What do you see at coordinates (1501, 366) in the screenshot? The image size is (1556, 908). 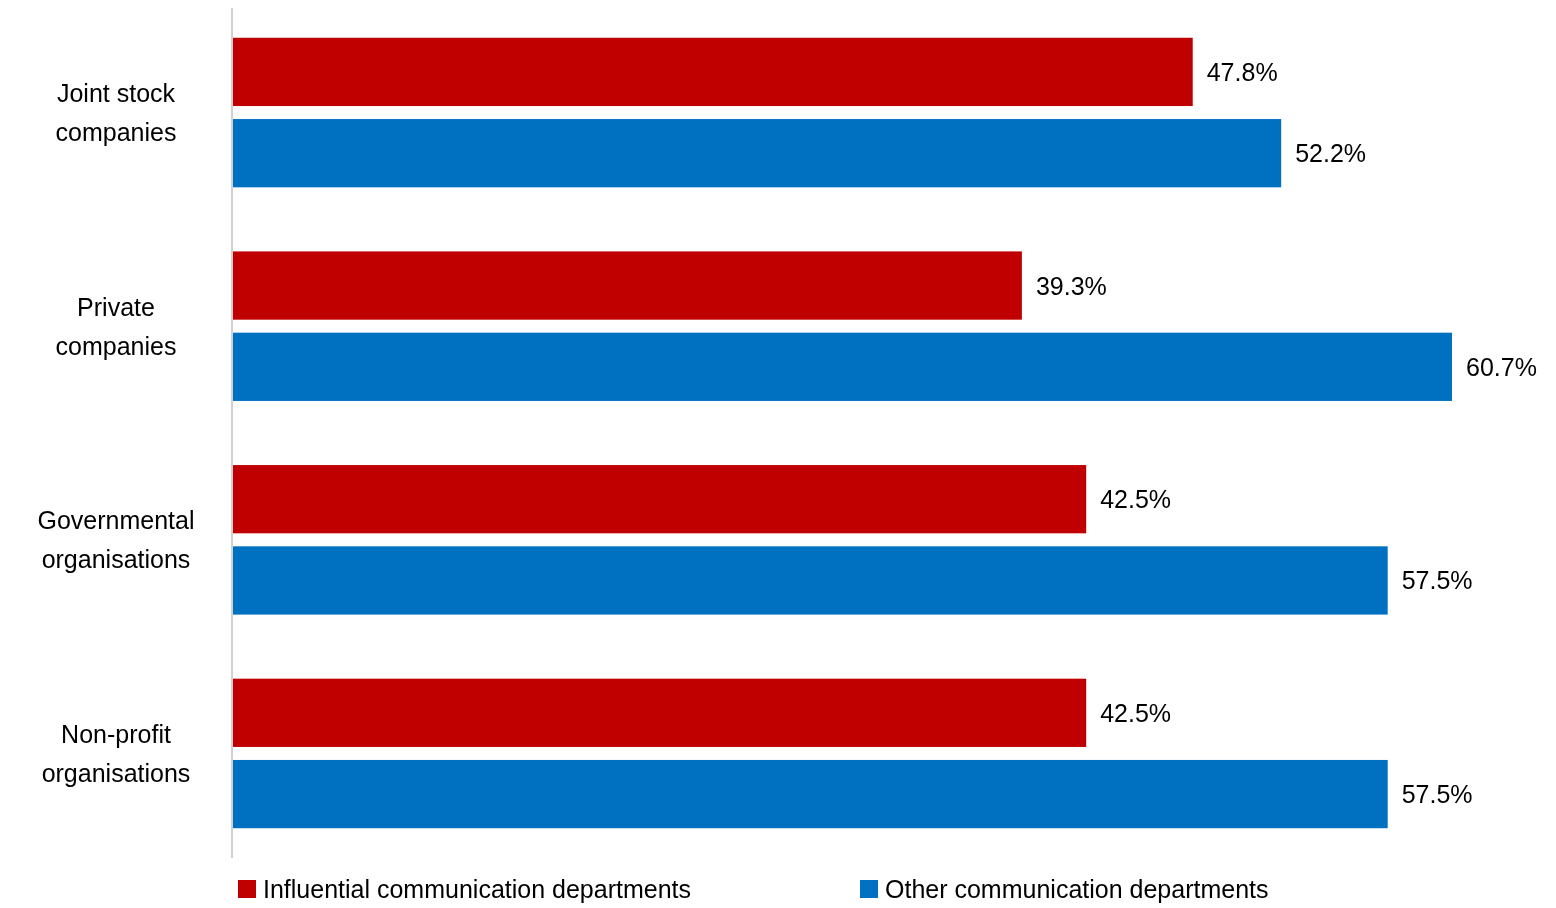 I see `data-label: 60.7%` at bounding box center [1501, 366].